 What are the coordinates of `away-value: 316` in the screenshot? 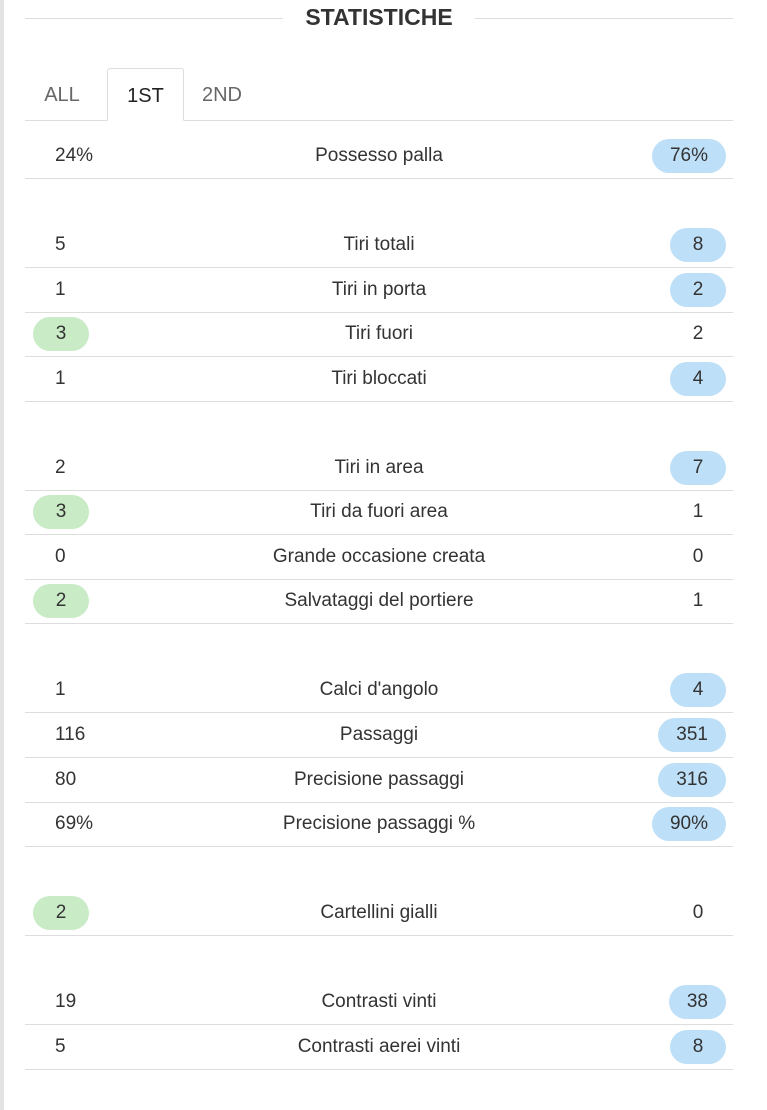 It's located at (692, 779).